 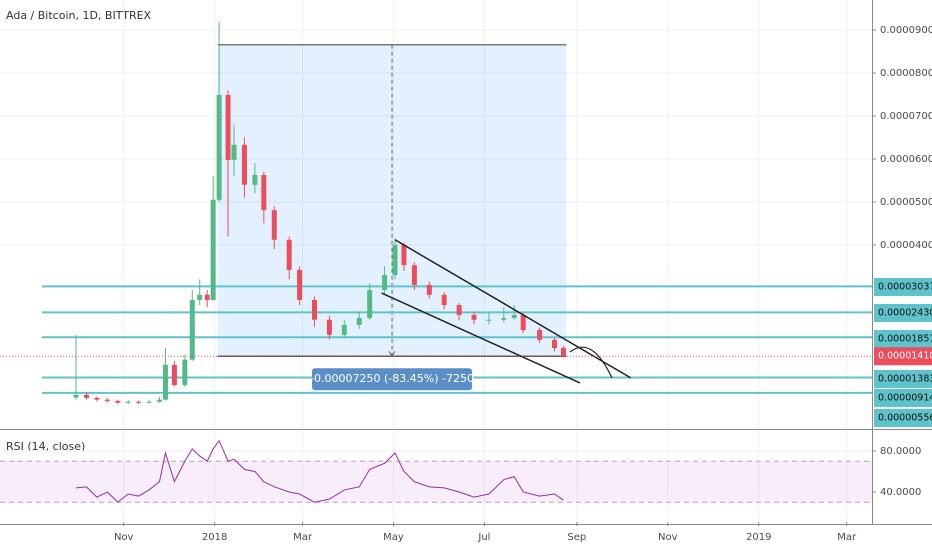 I want to click on x-tick-label: 2019, so click(x=758, y=537).